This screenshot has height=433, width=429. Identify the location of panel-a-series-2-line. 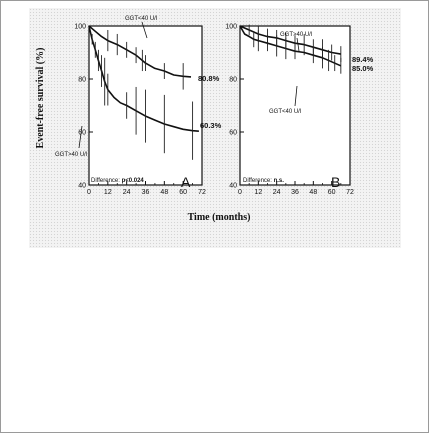
(143, 78).